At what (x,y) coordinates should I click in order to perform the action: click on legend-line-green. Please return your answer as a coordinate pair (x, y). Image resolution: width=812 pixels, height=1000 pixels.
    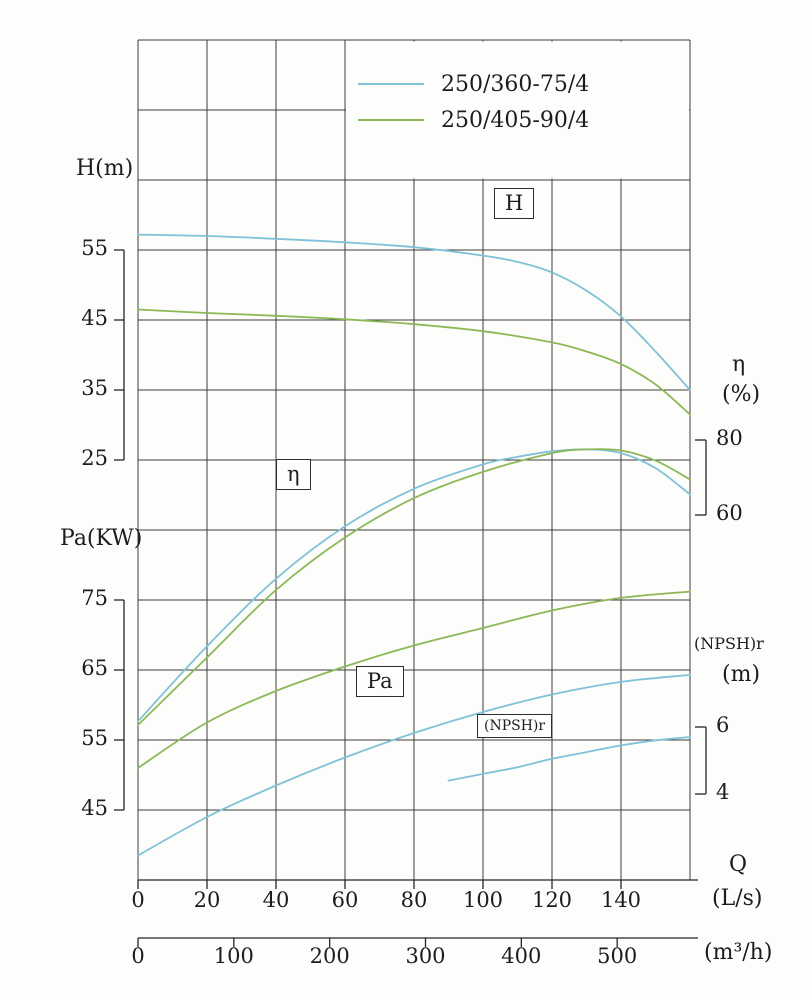
    Looking at the image, I should click on (391, 120).